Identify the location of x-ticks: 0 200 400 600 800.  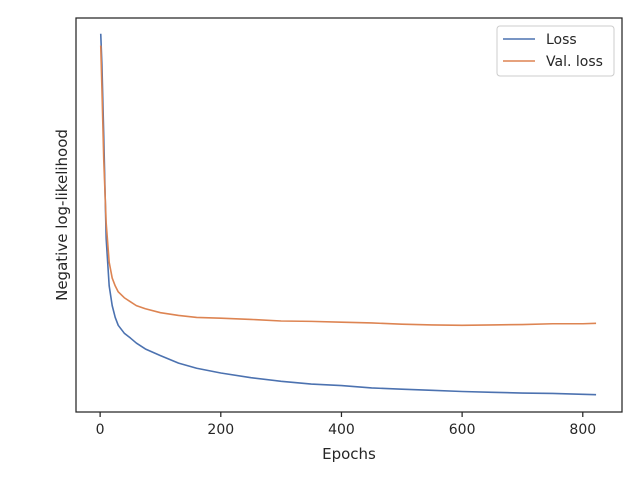
(346, 425).